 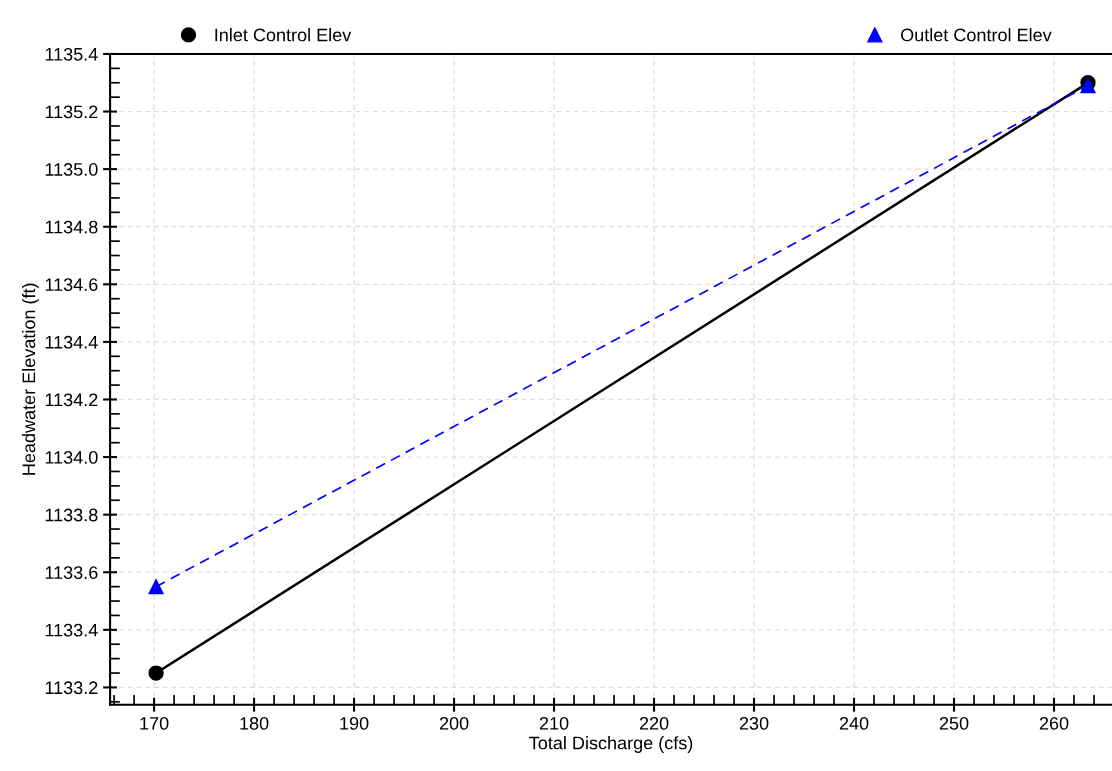 What do you see at coordinates (30, 379) in the screenshot?
I see `y-axis-title: Headwater Elevation (ft)` at bounding box center [30, 379].